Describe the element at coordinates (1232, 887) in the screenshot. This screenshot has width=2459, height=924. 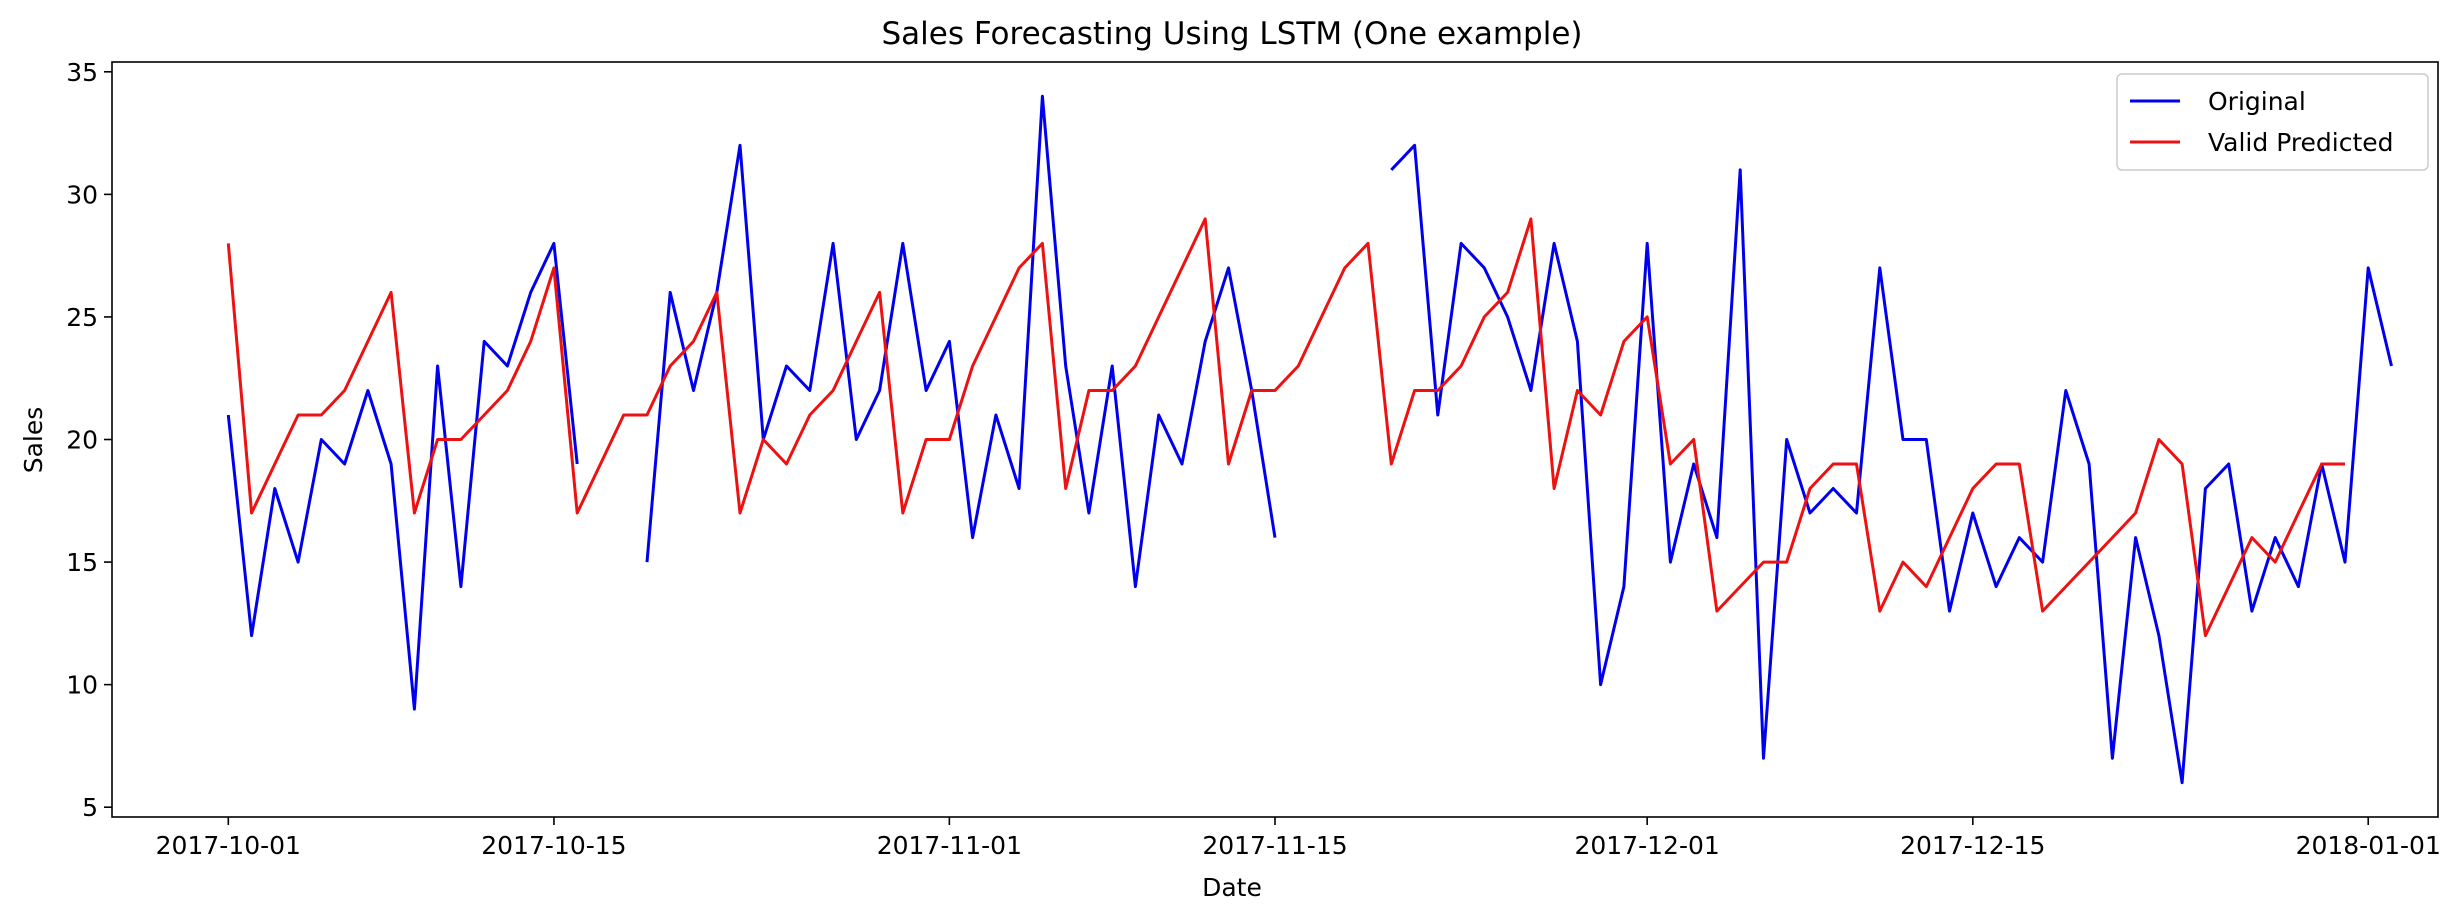
I see `x-axis-label: Date` at that location.